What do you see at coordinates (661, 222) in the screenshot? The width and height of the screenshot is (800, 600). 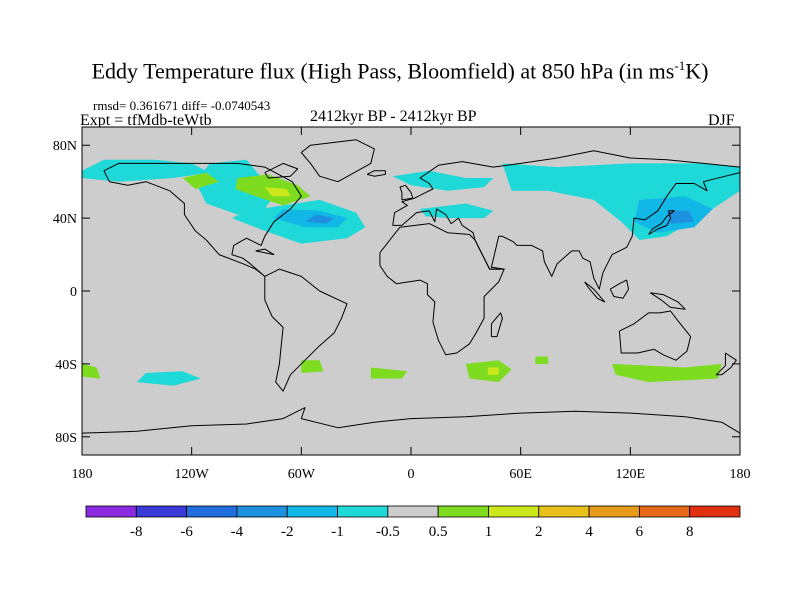 I see `coastline-japan` at bounding box center [661, 222].